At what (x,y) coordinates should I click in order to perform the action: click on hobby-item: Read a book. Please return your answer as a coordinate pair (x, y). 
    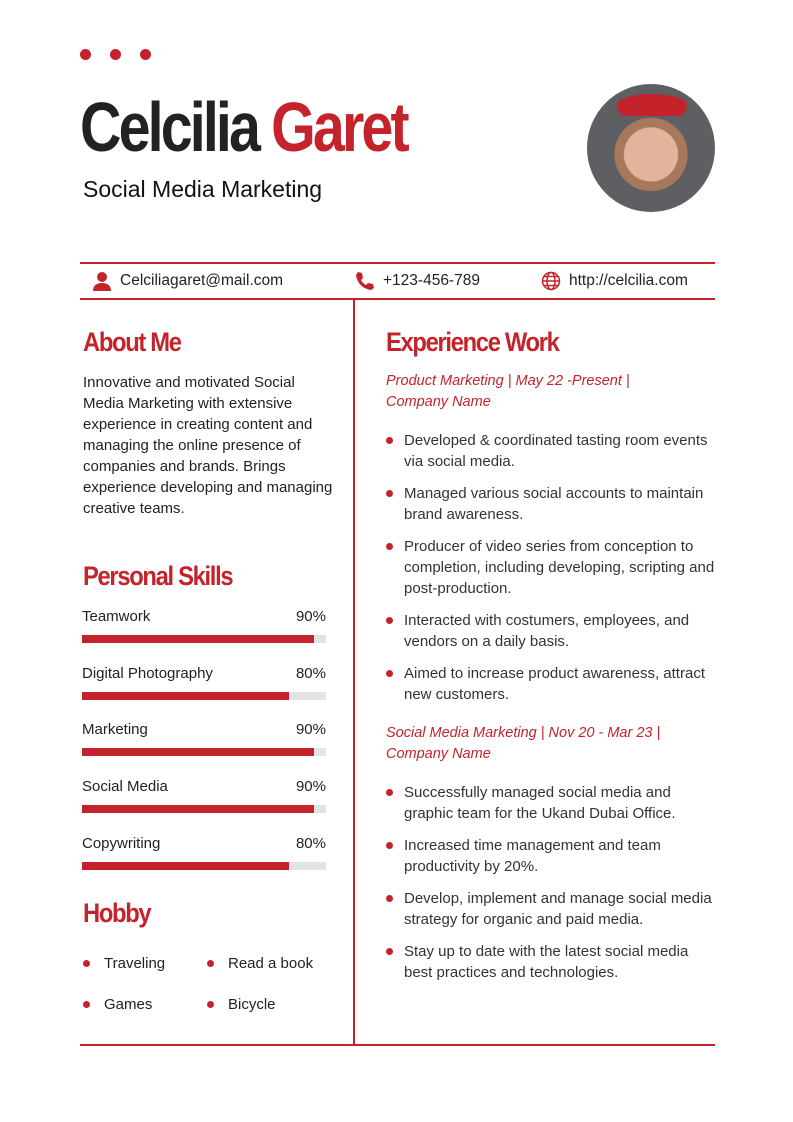
    Looking at the image, I should click on (260, 963).